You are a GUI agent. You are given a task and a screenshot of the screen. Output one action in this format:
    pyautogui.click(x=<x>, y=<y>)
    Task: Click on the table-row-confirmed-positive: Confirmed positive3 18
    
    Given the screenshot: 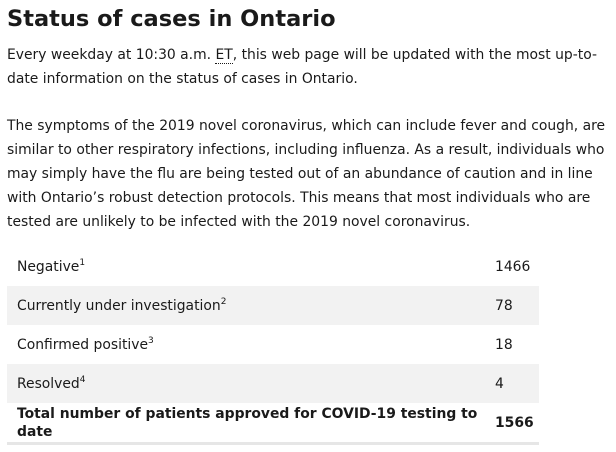 What is the action you would take?
    pyautogui.click(x=273, y=344)
    